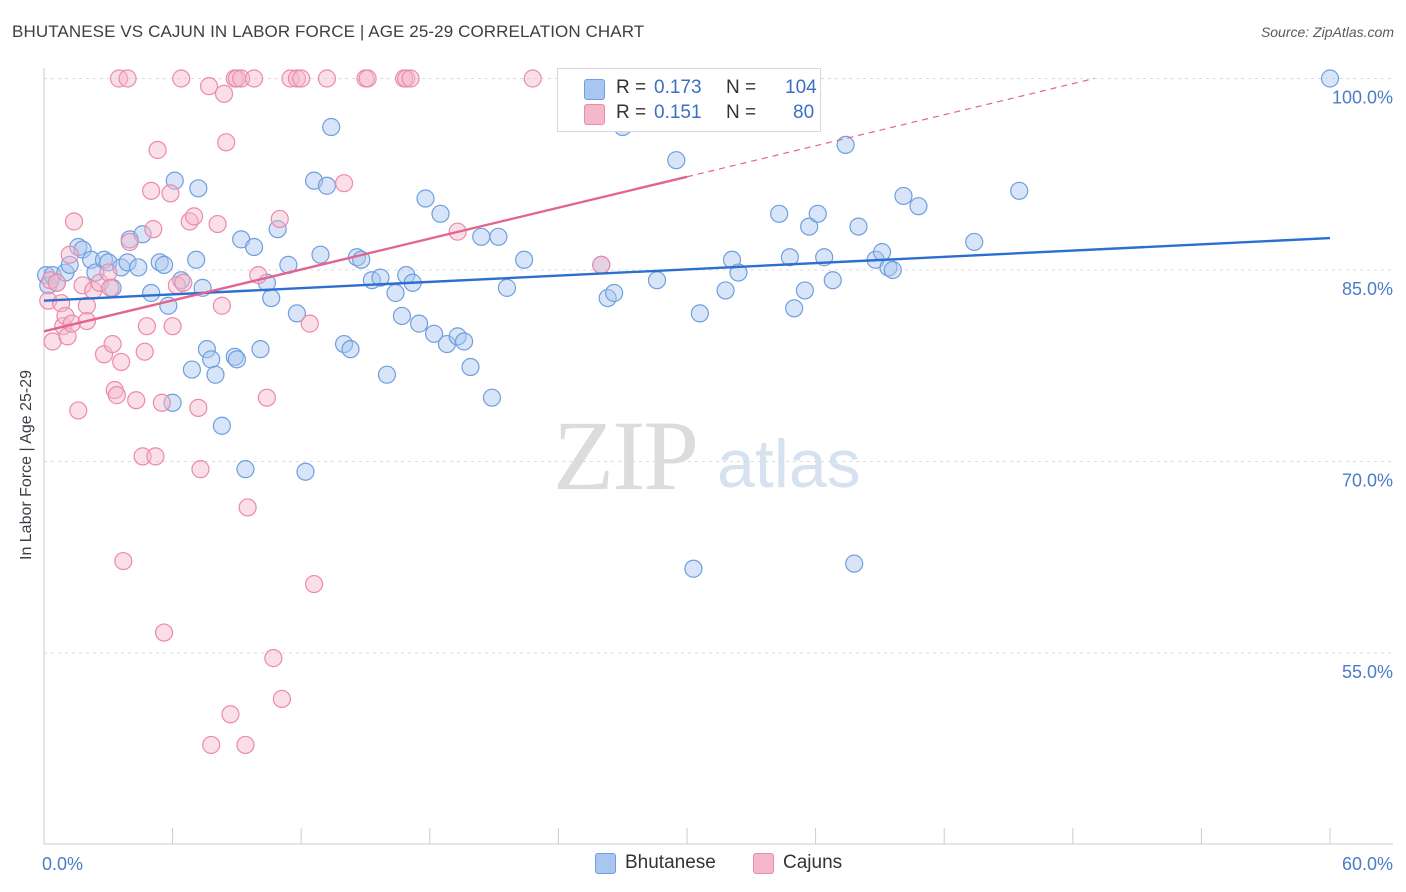 The height and width of the screenshot is (892, 1406). I want to click on series-swatch-pink, so click(763, 863).